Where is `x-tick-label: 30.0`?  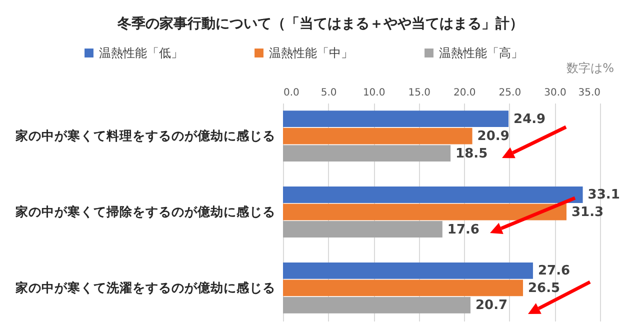 x-tick-label: 30.0 is located at coordinates (555, 93).